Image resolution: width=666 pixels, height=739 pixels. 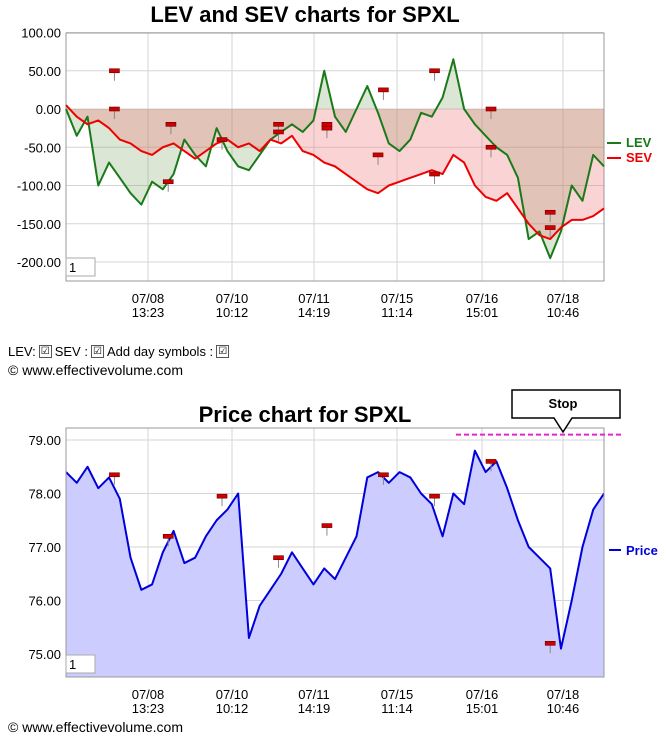 I want to click on y-tick-label: 50.00, so click(x=44, y=71).